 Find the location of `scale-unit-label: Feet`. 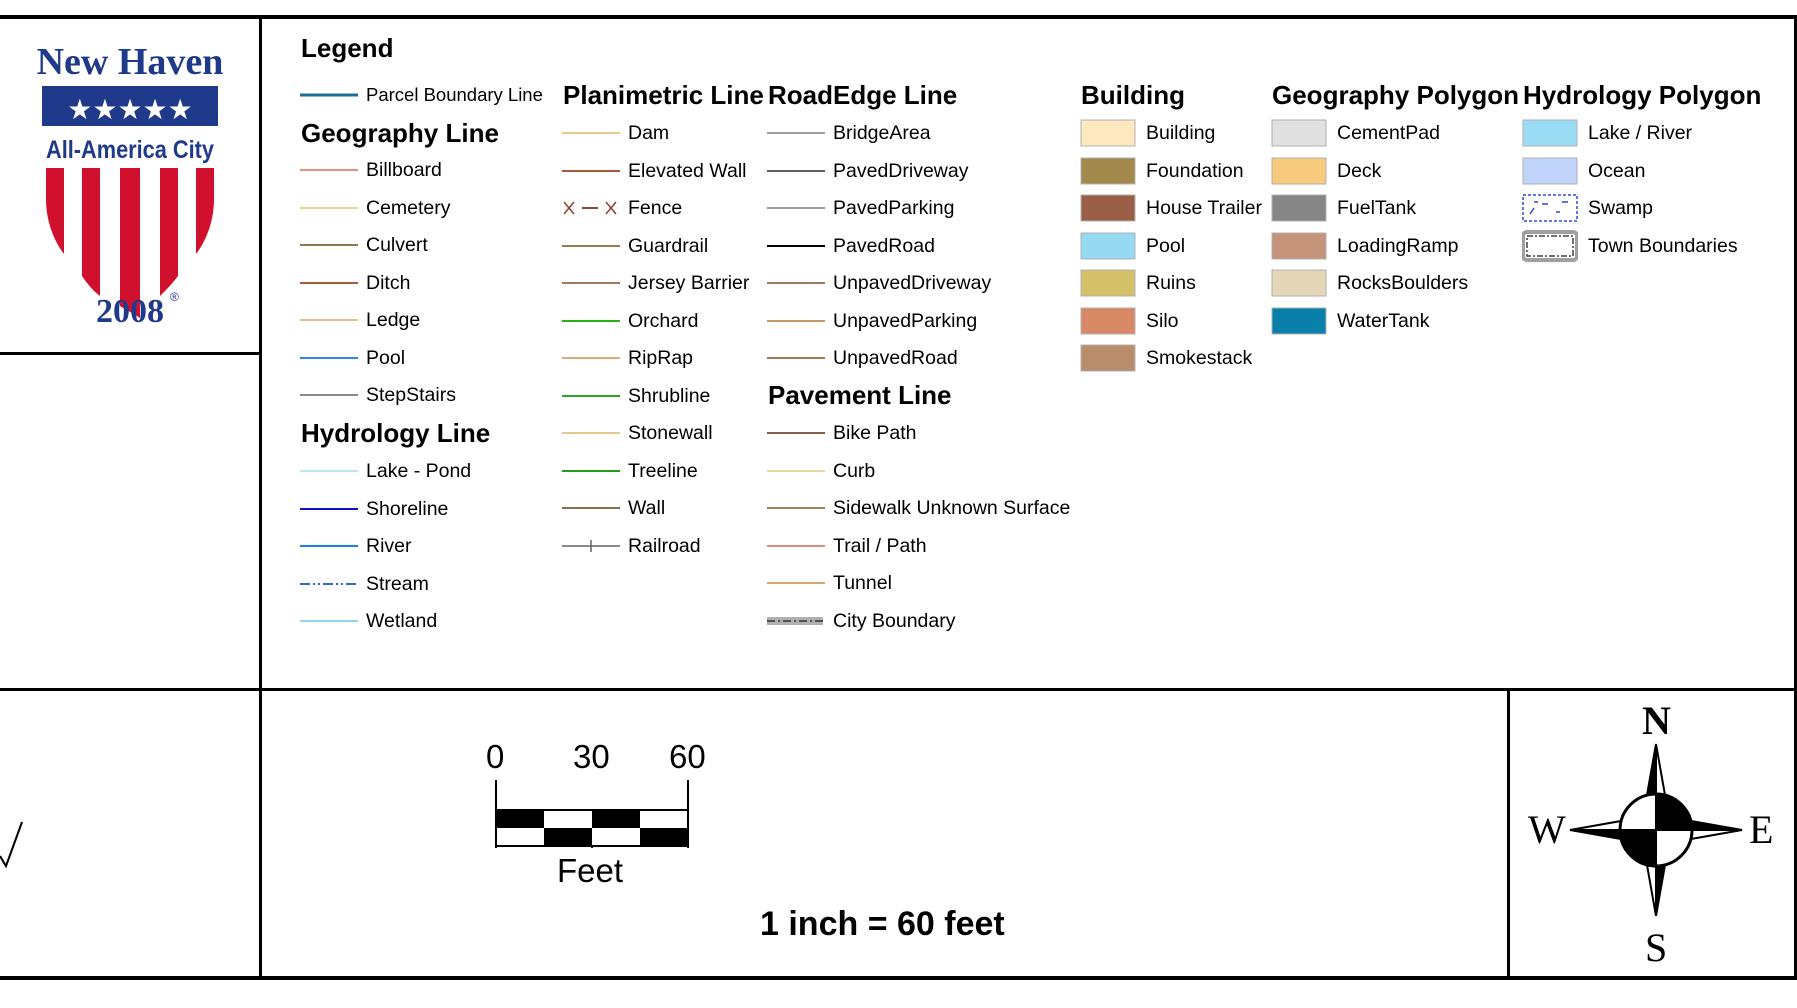

scale-unit-label: Feet is located at coordinates (590, 870).